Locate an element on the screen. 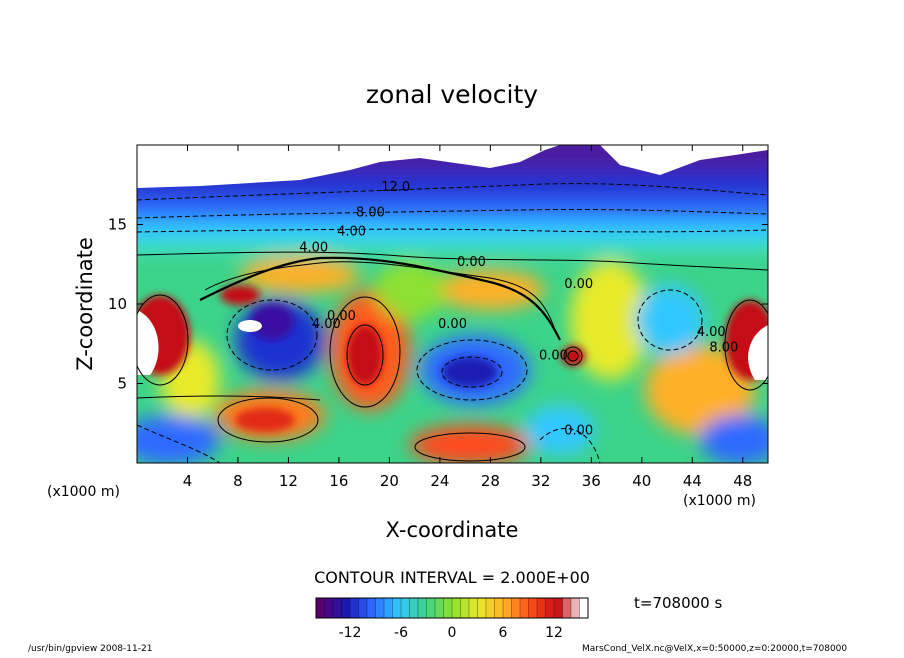  x-tick-label: 24 is located at coordinates (439, 481).